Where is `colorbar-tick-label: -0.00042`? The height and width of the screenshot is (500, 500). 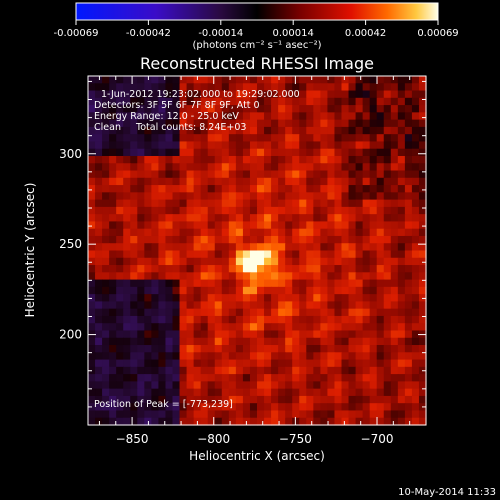
colorbar-tick-label: -0.00042 is located at coordinates (148, 33).